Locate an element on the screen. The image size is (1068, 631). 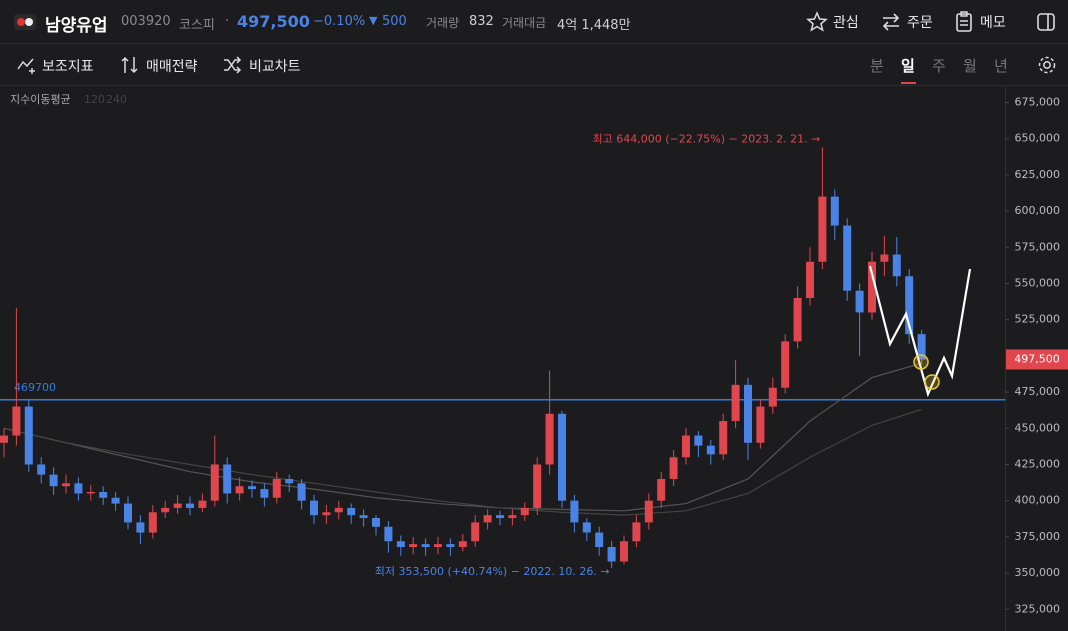
memo-icon is located at coordinates (964, 22).